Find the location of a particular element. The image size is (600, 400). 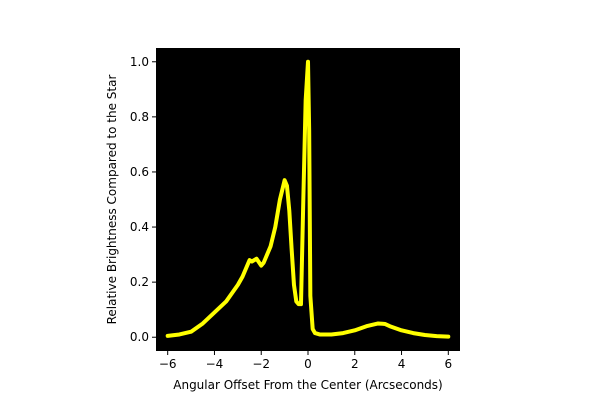

x-axis: −6 −4 −2 0 2 4 6 is located at coordinates (305, 361).